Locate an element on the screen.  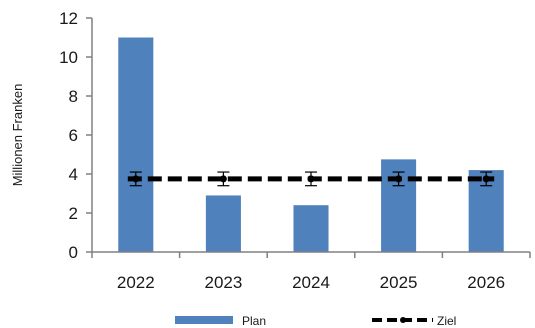
bar-2023 is located at coordinates (223, 223).